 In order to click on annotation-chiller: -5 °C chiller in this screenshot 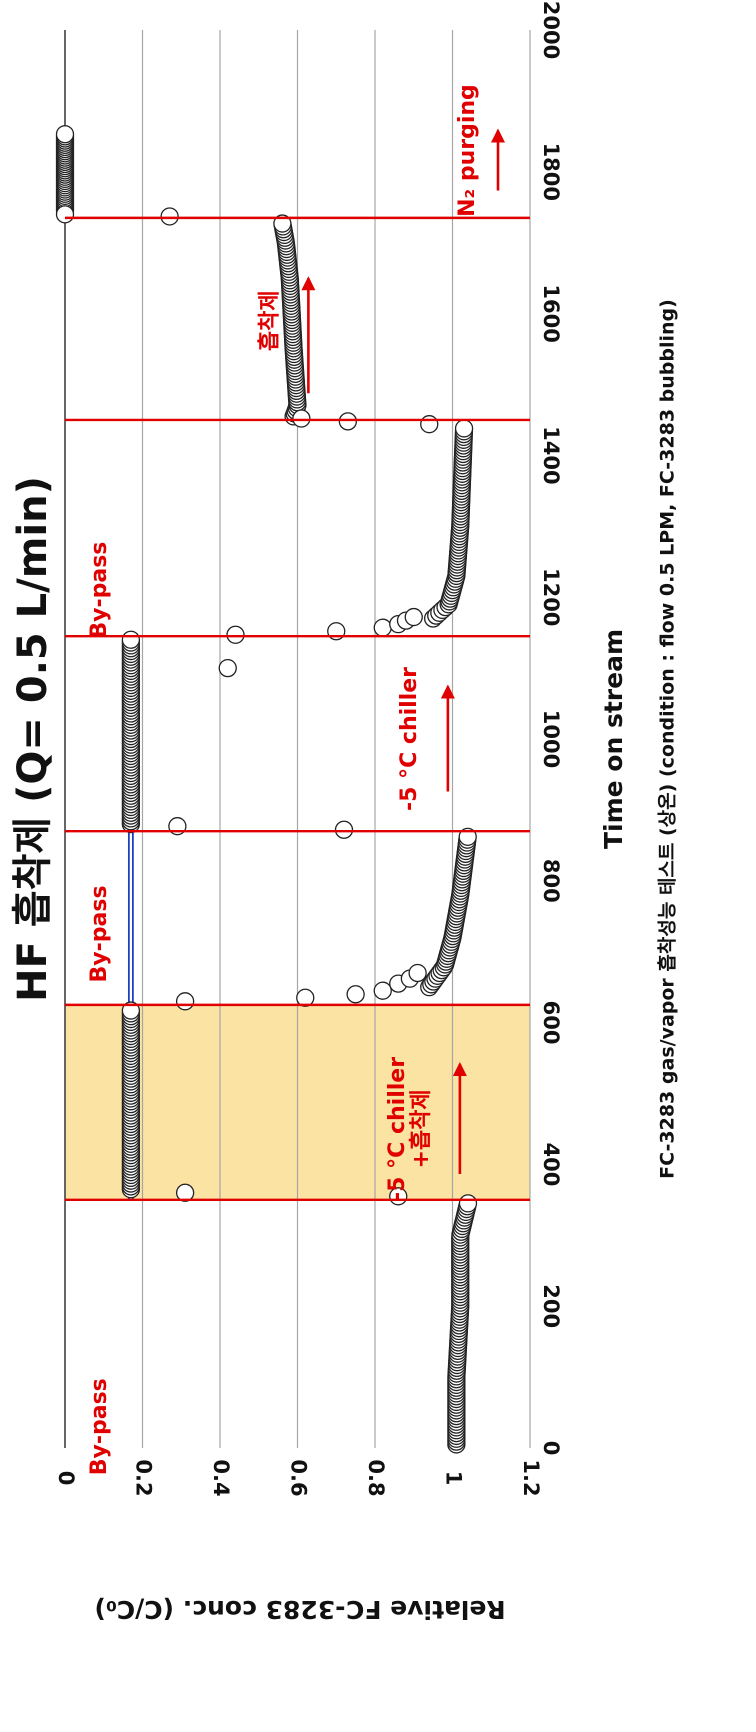, I will do `click(409, 739)`.